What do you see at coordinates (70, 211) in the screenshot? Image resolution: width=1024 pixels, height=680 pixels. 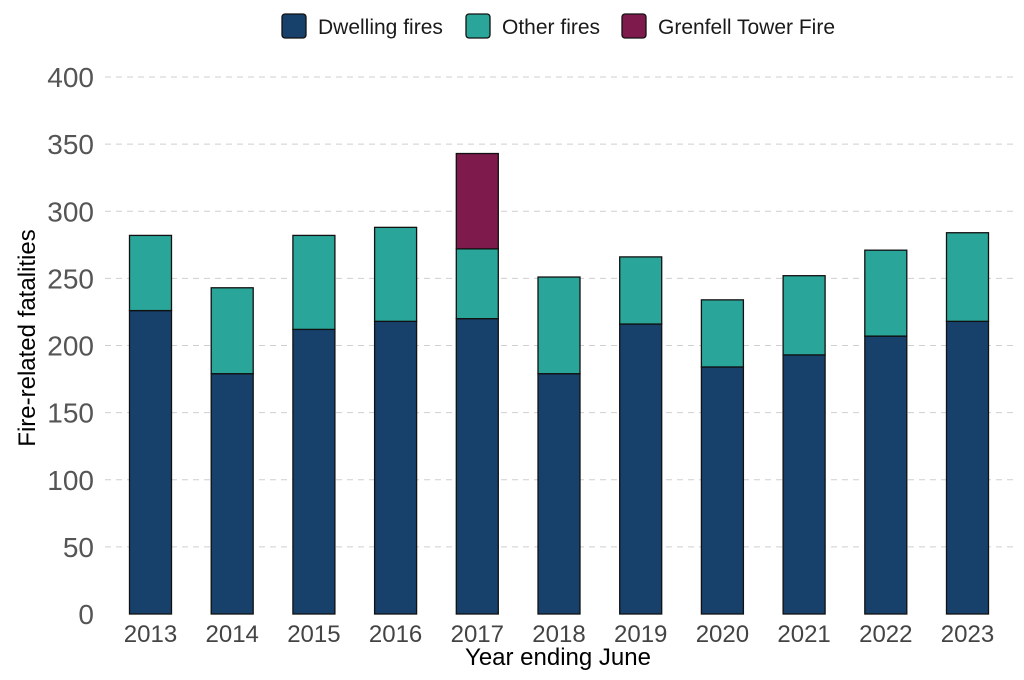 I see `y-tick-label: 300` at bounding box center [70, 211].